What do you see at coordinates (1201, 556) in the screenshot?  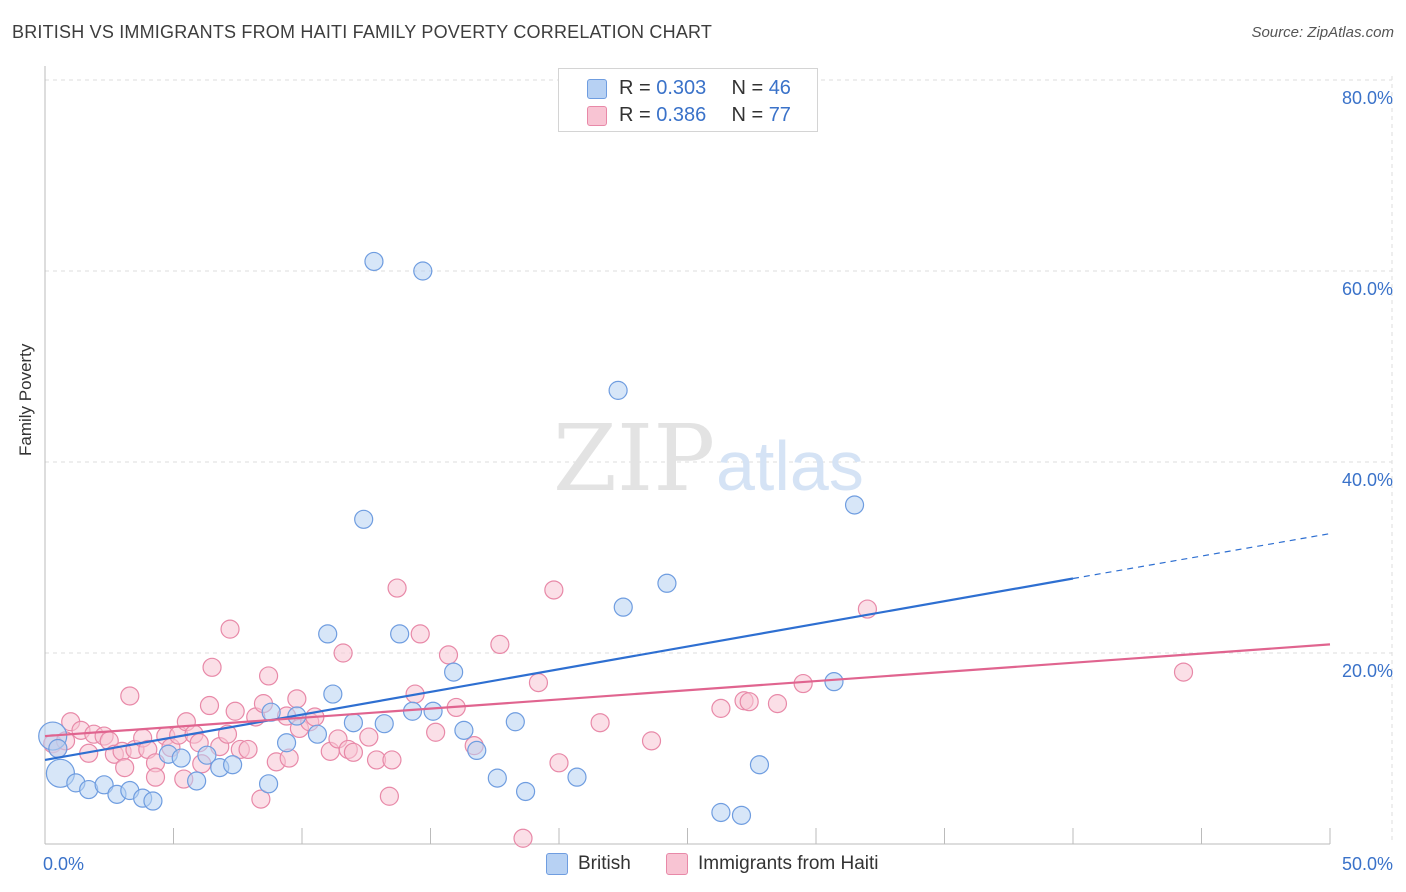 I see `british-trend-extension` at bounding box center [1201, 556].